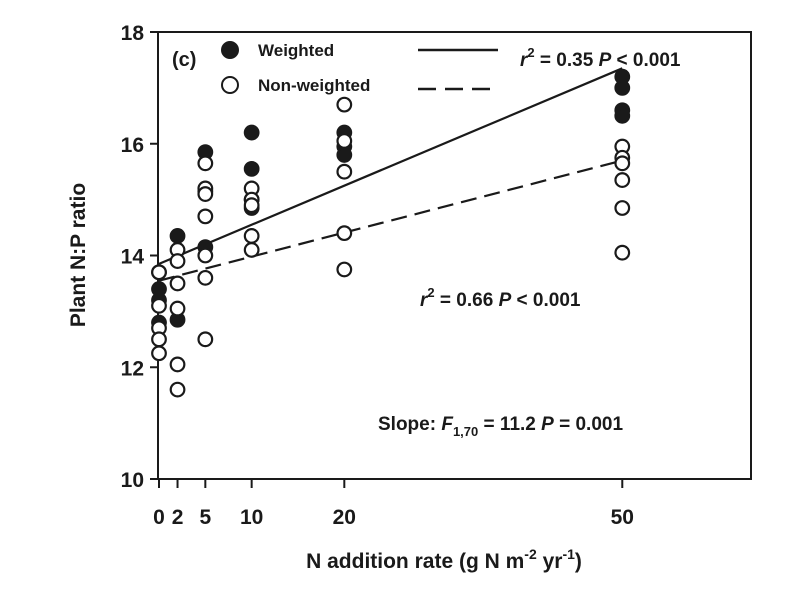 The width and height of the screenshot is (800, 597). I want to click on x-tick-label: 2, so click(178, 517).